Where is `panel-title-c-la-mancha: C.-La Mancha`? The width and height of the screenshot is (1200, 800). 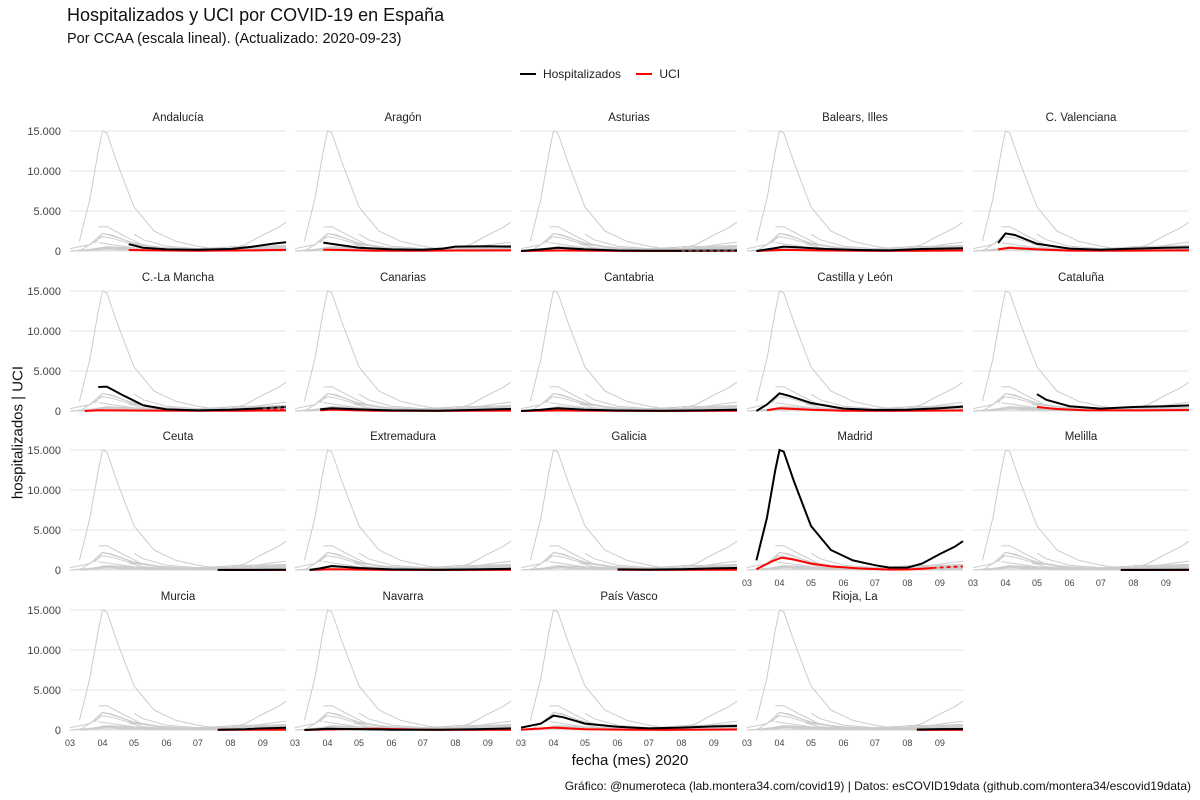
panel-title-c-la-mancha: C.-La Mancha is located at coordinates (178, 278).